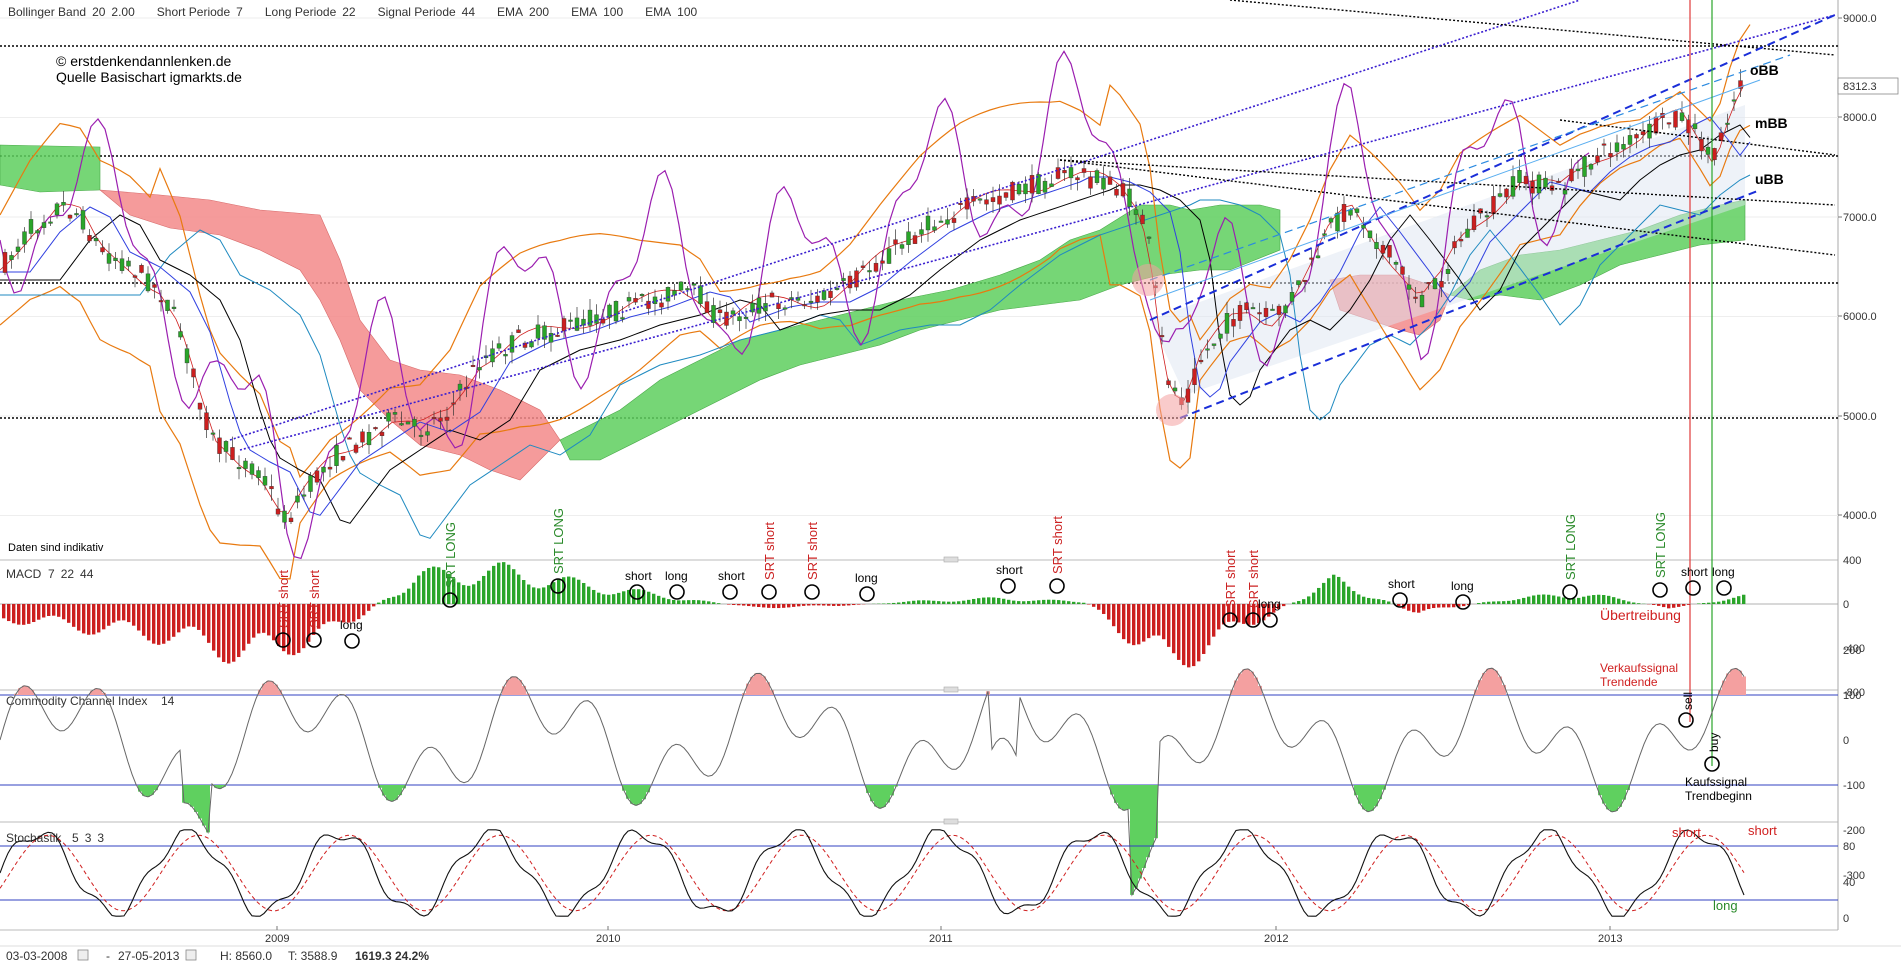 Image resolution: width=1901 pixels, height=969 pixels. Describe the element at coordinates (920, 332) in the screenshot. I see `ichimoku-cloud-green` at that location.